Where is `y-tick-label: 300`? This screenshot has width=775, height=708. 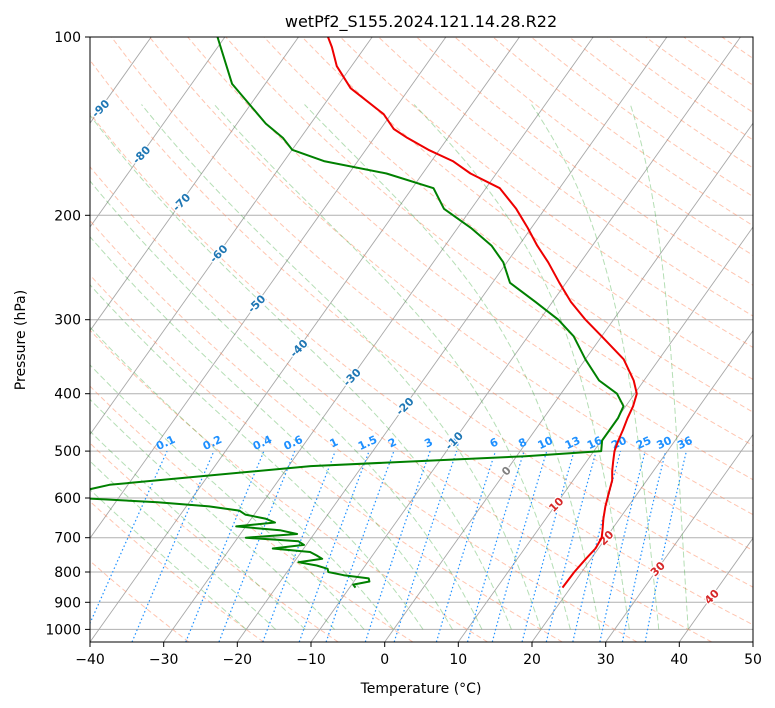
y-tick-label: 300 is located at coordinates (67, 321).